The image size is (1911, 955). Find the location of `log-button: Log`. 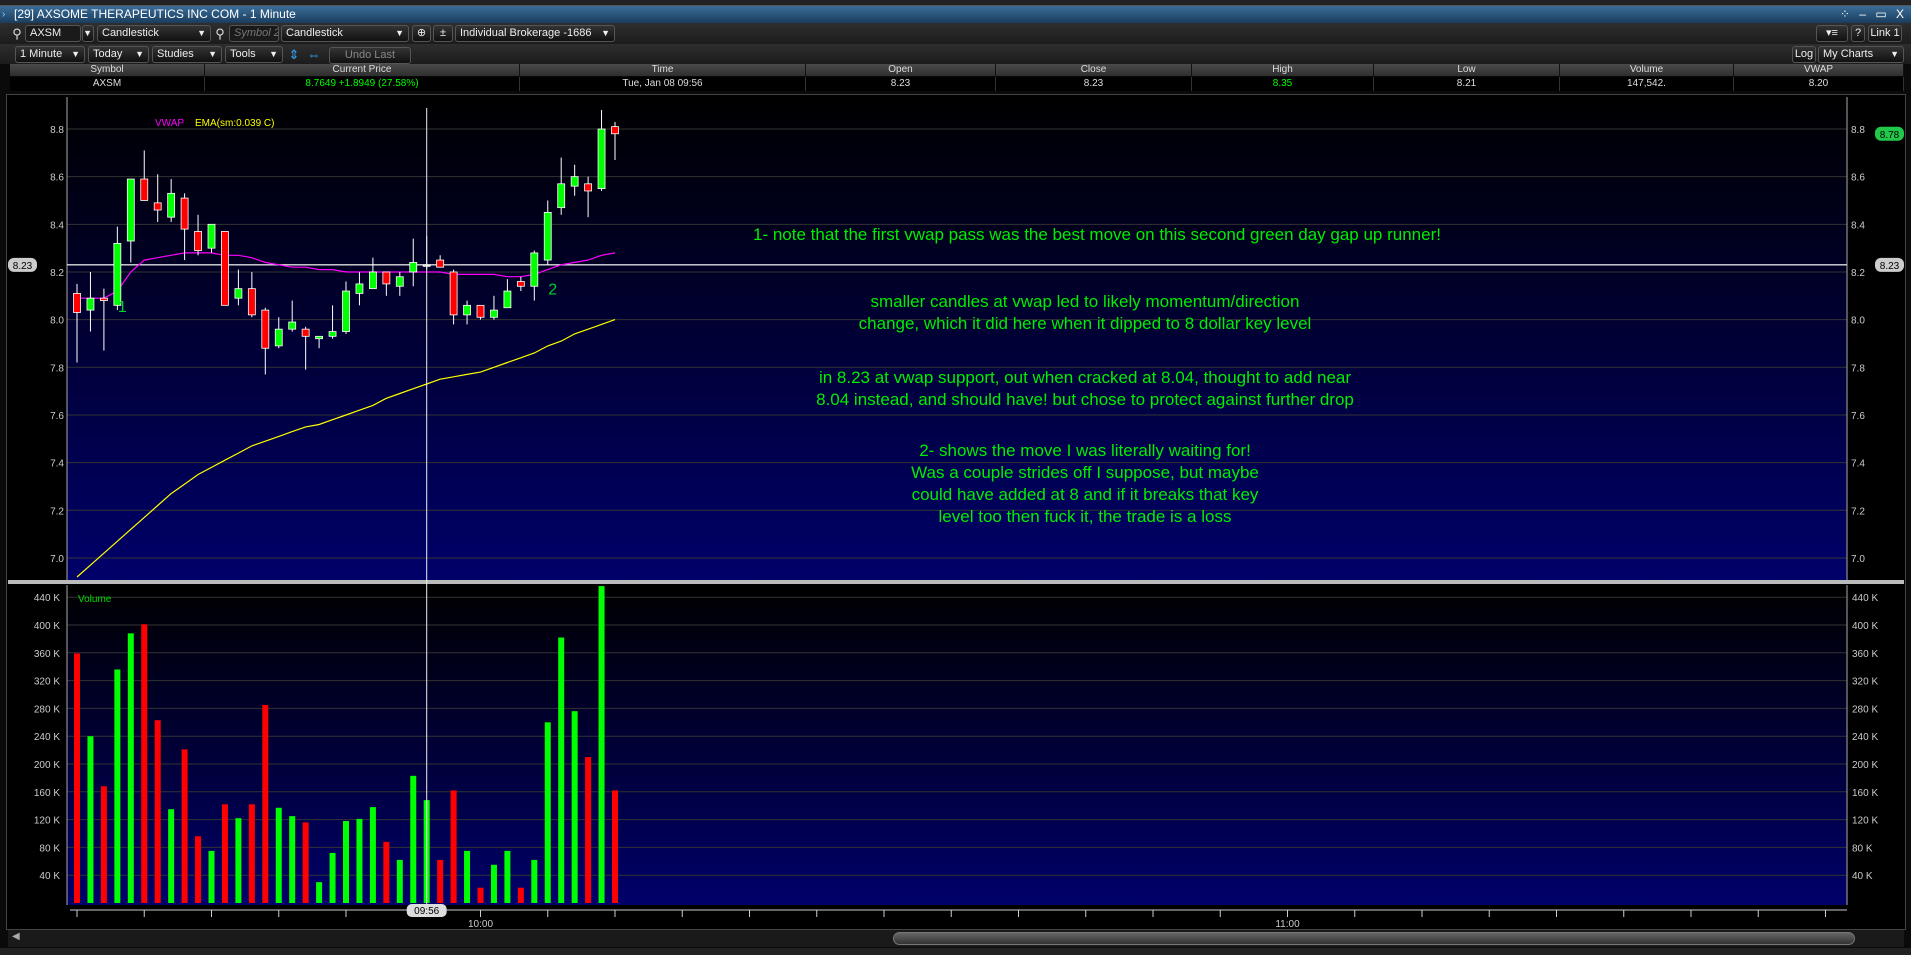

log-button: Log is located at coordinates (1804, 54).